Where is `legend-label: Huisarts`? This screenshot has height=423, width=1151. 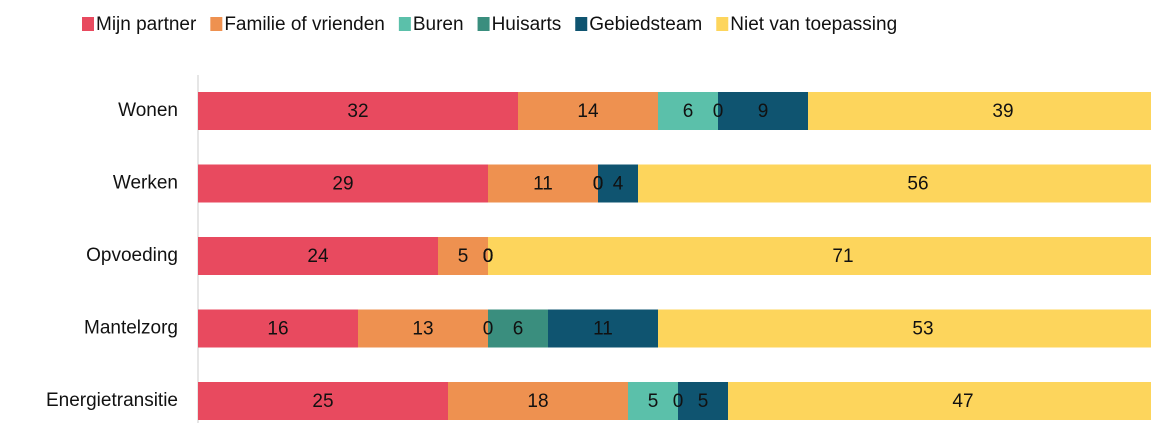
legend-label: Huisarts is located at coordinates (527, 24).